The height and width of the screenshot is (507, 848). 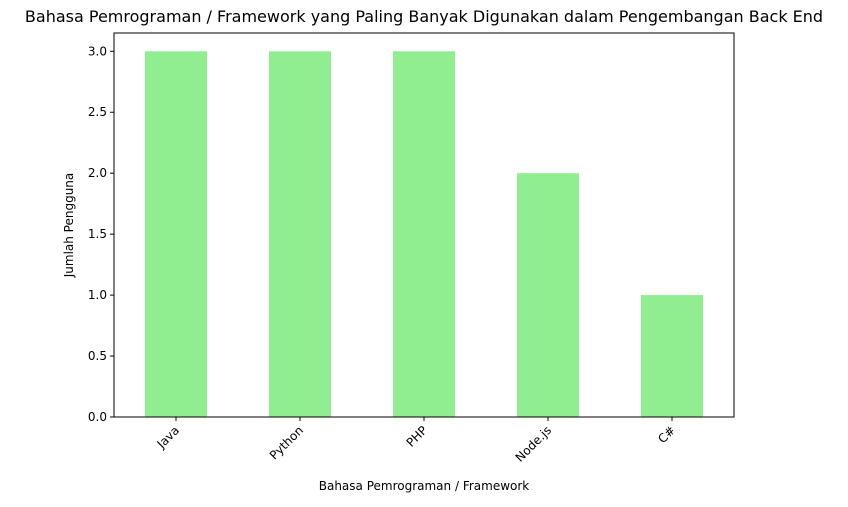 What do you see at coordinates (424, 486) in the screenshot?
I see `x-axis-label: Bahasa Pemrograman / Framework` at bounding box center [424, 486].